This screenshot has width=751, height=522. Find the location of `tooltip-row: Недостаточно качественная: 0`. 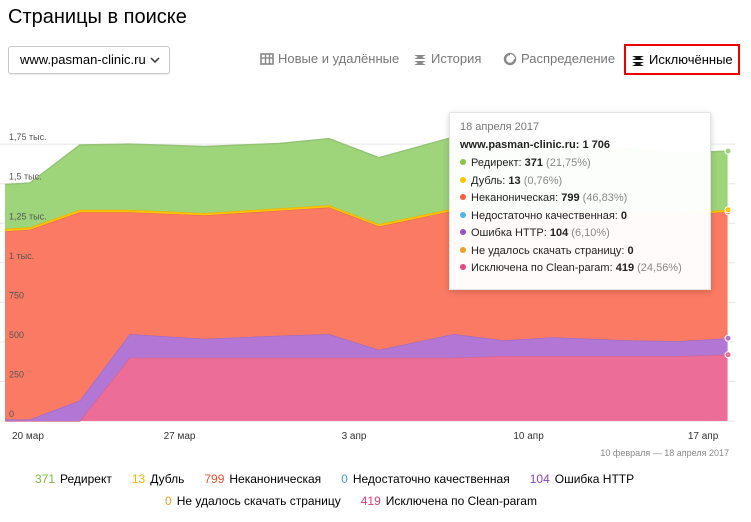

tooltip-row: Недостаточно качественная: 0 is located at coordinates (580, 217).